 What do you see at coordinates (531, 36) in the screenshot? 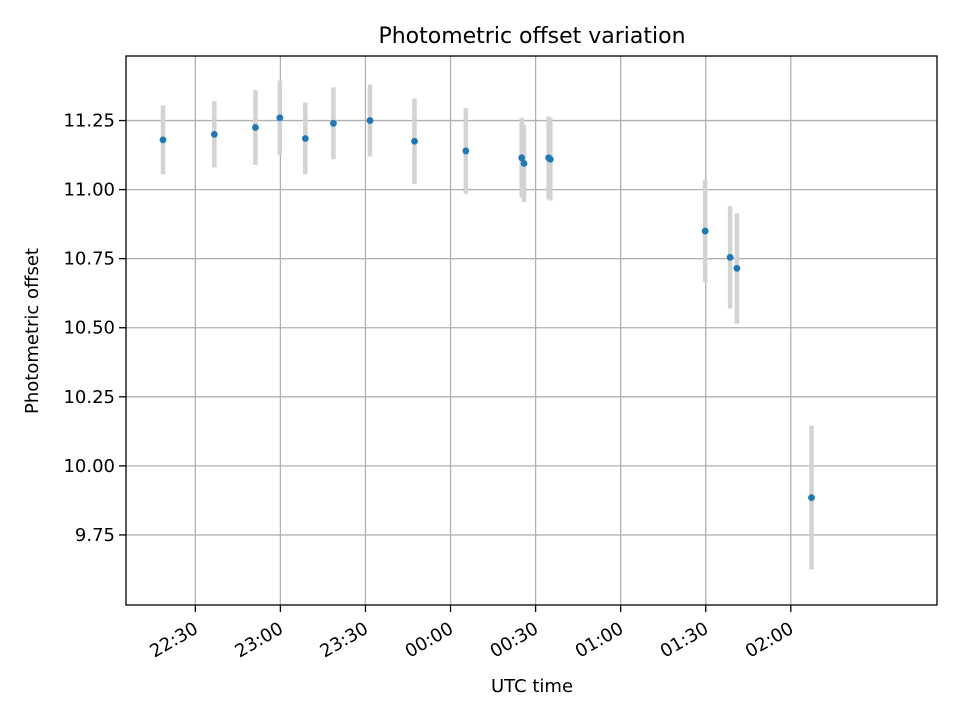
I see `chart-title: Photometric offset variation` at bounding box center [531, 36].